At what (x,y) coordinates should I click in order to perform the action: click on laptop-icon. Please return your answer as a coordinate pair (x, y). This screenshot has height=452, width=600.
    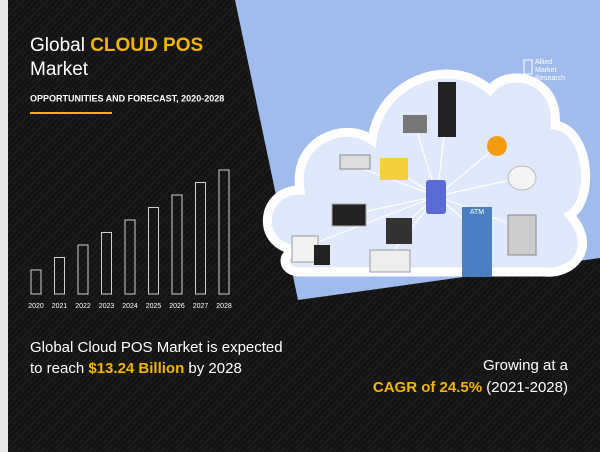
    Looking at the image, I should click on (349, 215).